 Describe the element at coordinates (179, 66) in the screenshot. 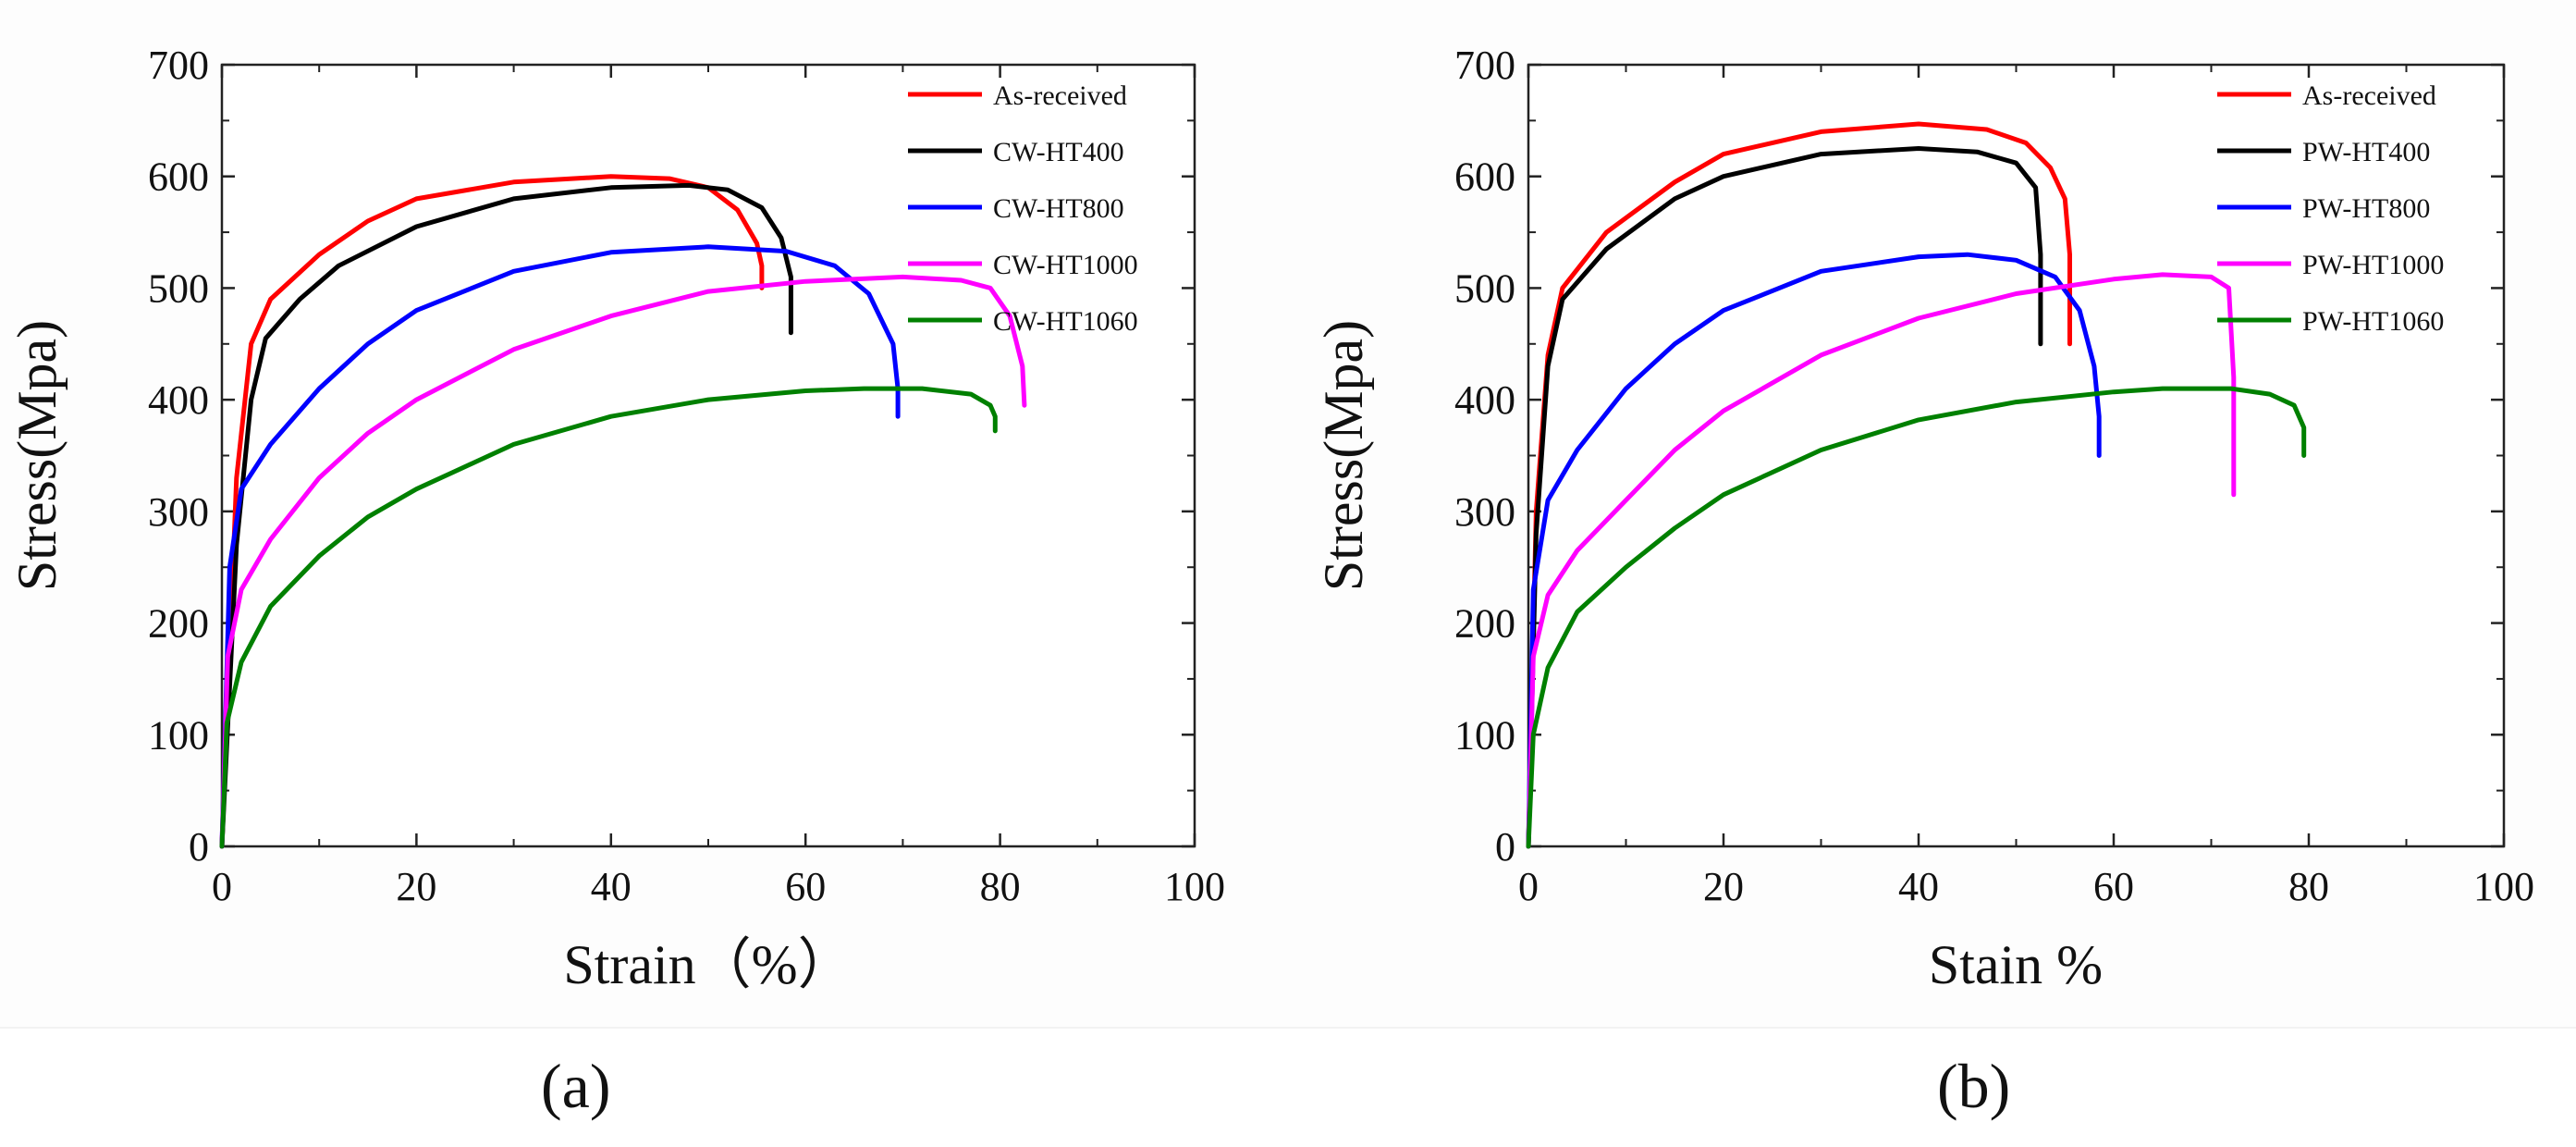

I see `y-tick-label-a: 700` at that location.